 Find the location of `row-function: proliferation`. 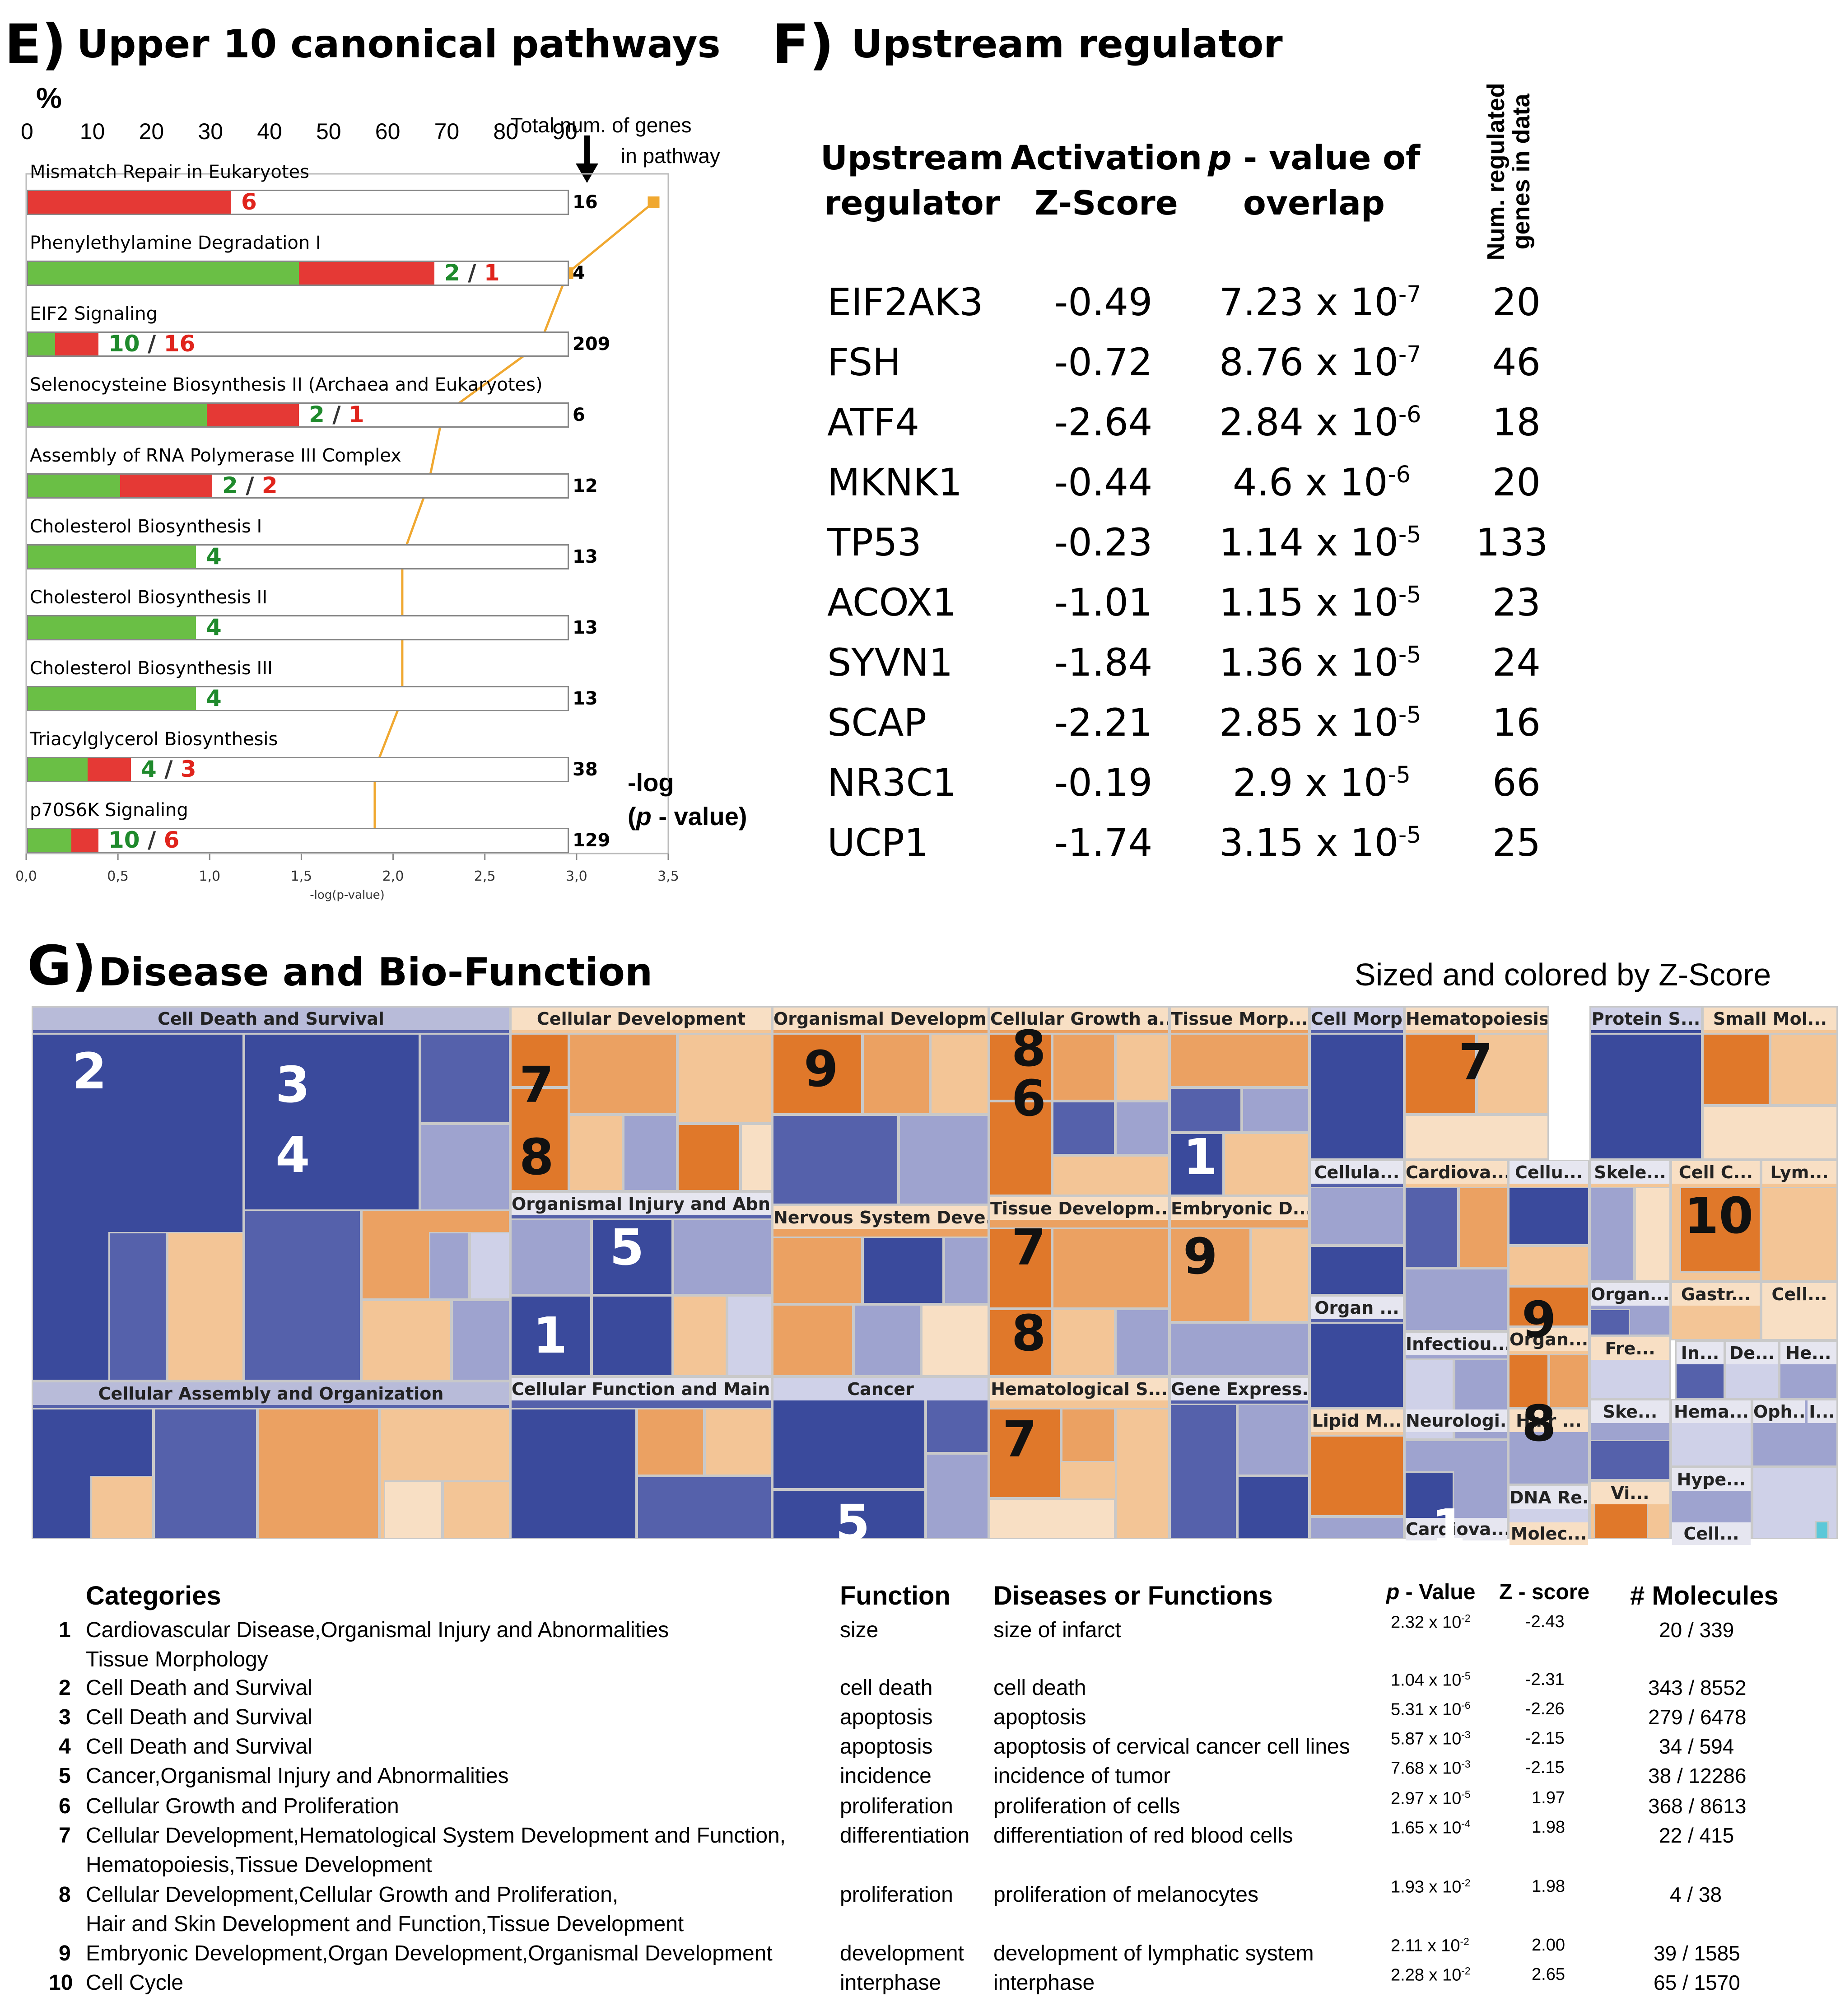

row-function: proliferation is located at coordinates (897, 1806).